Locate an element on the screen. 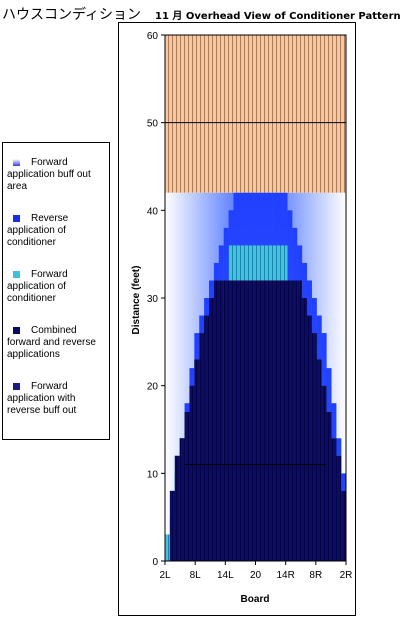  bar-forward-application-with-reverse-buff-out-17R is located at coordinates (270, 512).